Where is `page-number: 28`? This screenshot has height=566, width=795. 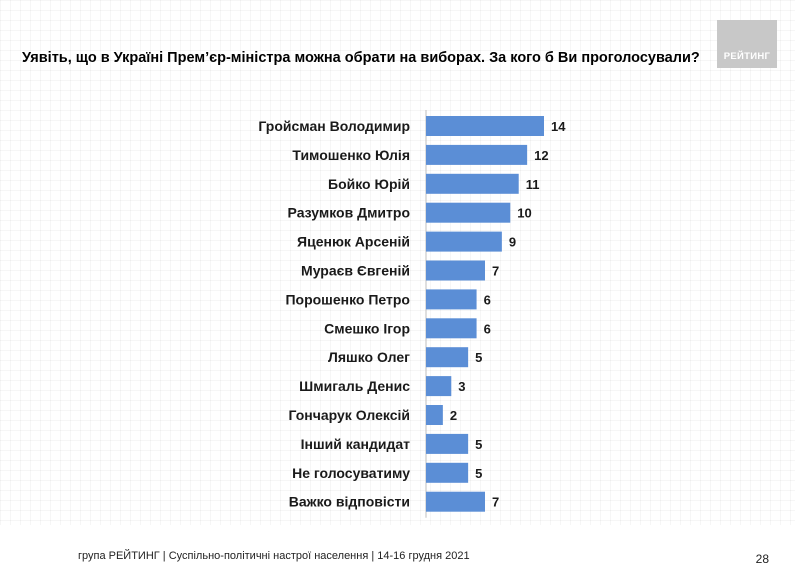
page-number: 28 is located at coordinates (762, 559).